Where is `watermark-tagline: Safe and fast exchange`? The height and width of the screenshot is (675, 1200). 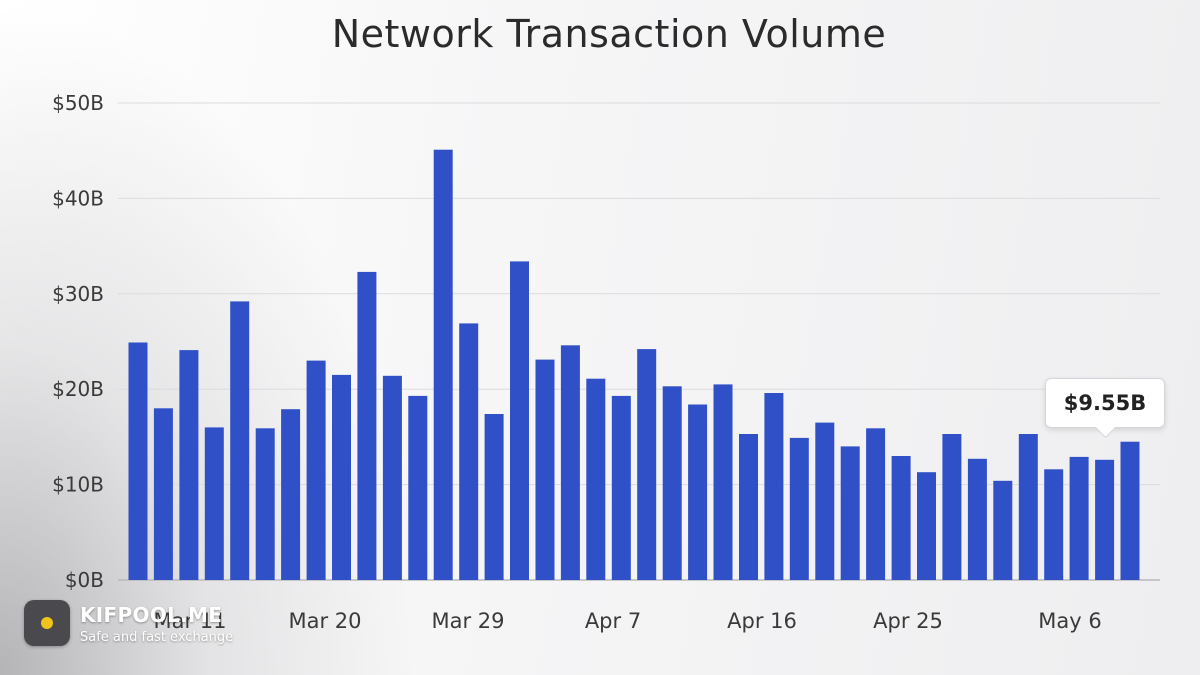 watermark-tagline: Safe and fast exchange is located at coordinates (157, 637).